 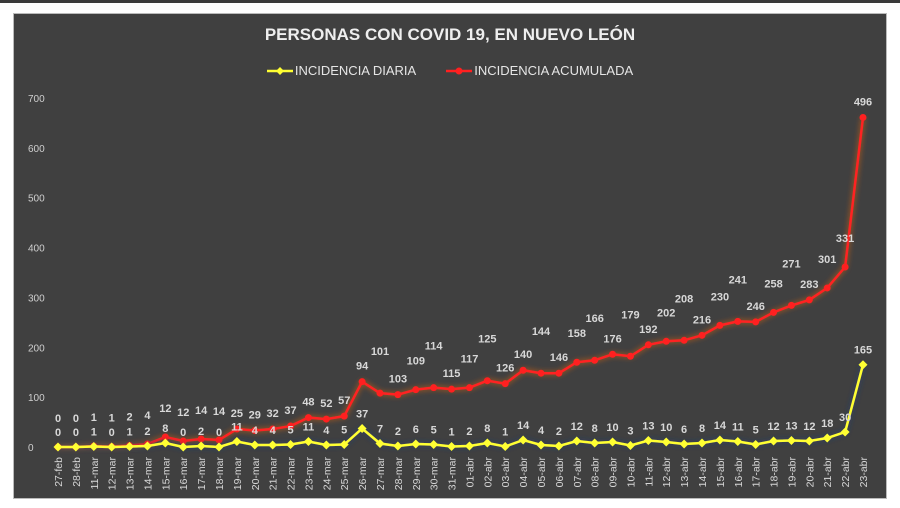 What do you see at coordinates (362, 415) in the screenshot?
I see `data-label-diaria: 37` at bounding box center [362, 415].